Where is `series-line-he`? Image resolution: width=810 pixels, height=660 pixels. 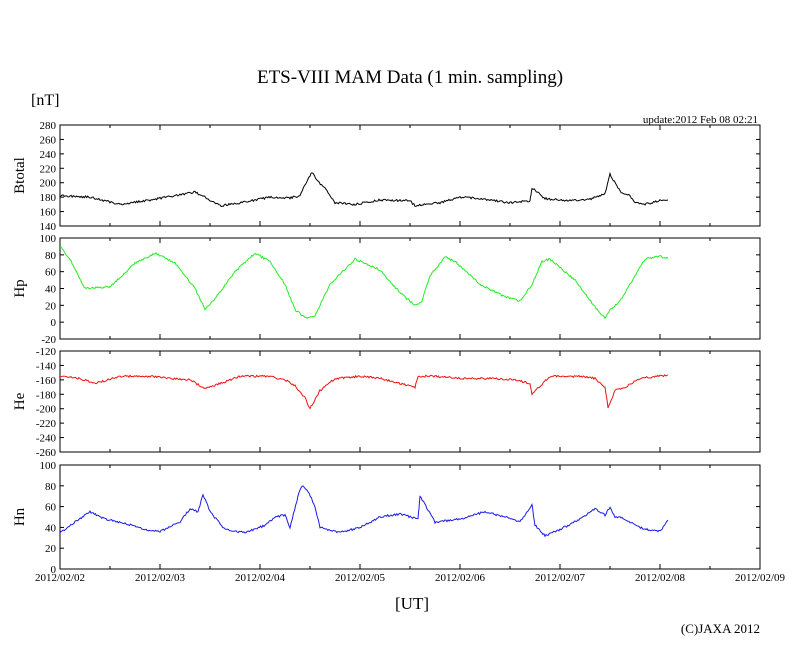 series-line-he is located at coordinates (364, 392).